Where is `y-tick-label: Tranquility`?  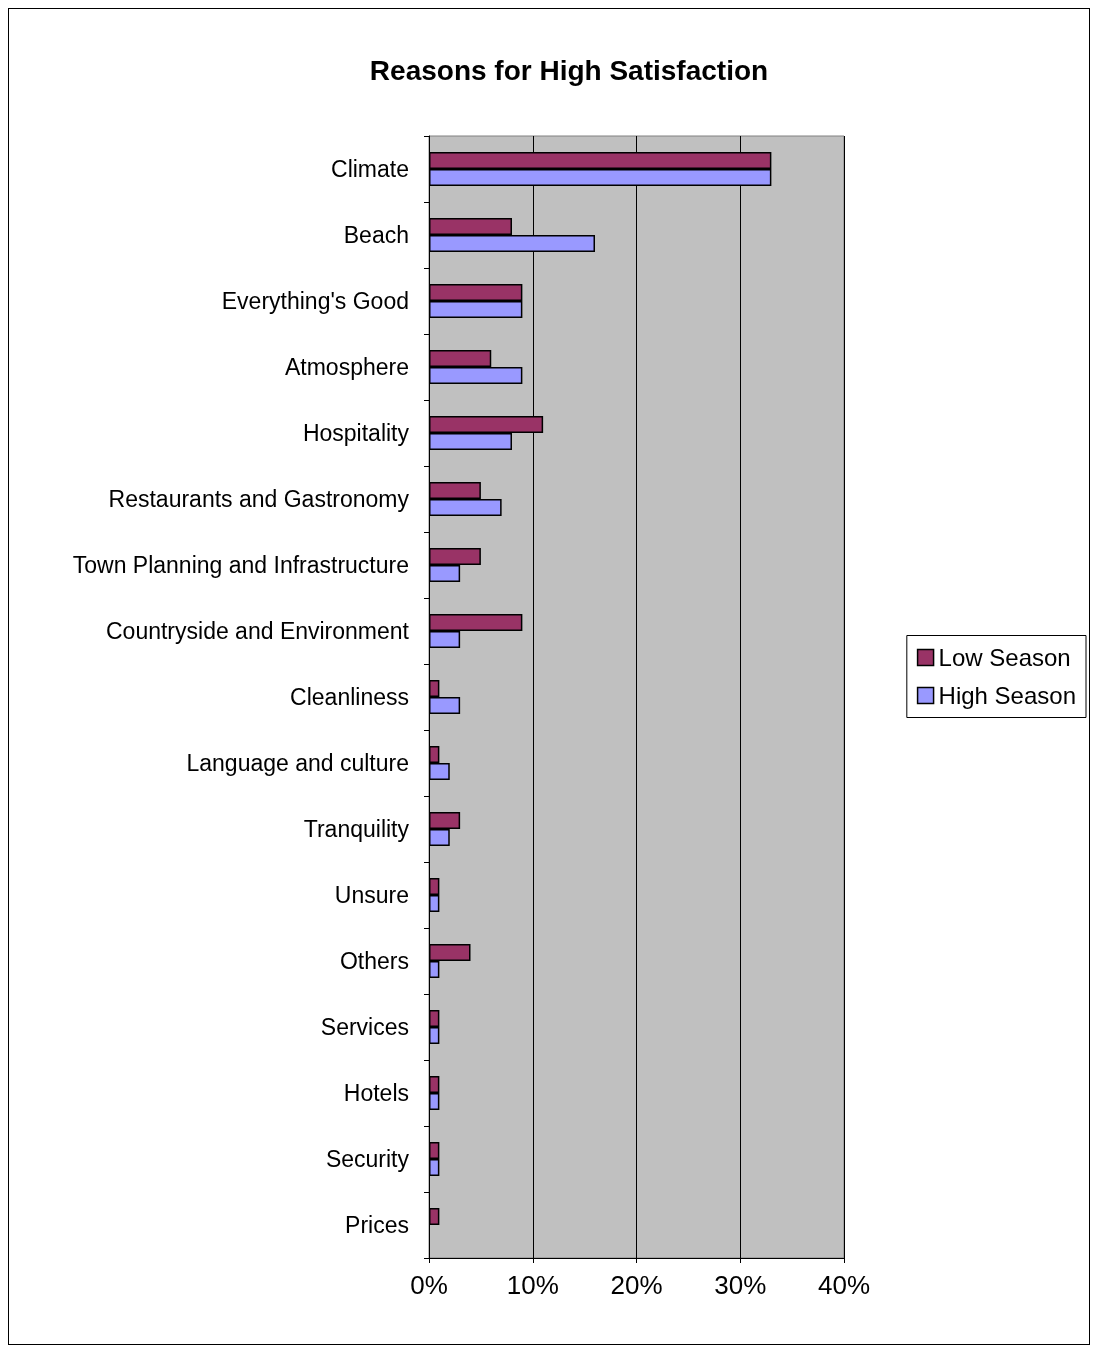 y-tick-label: Tranquility is located at coordinates (356, 829).